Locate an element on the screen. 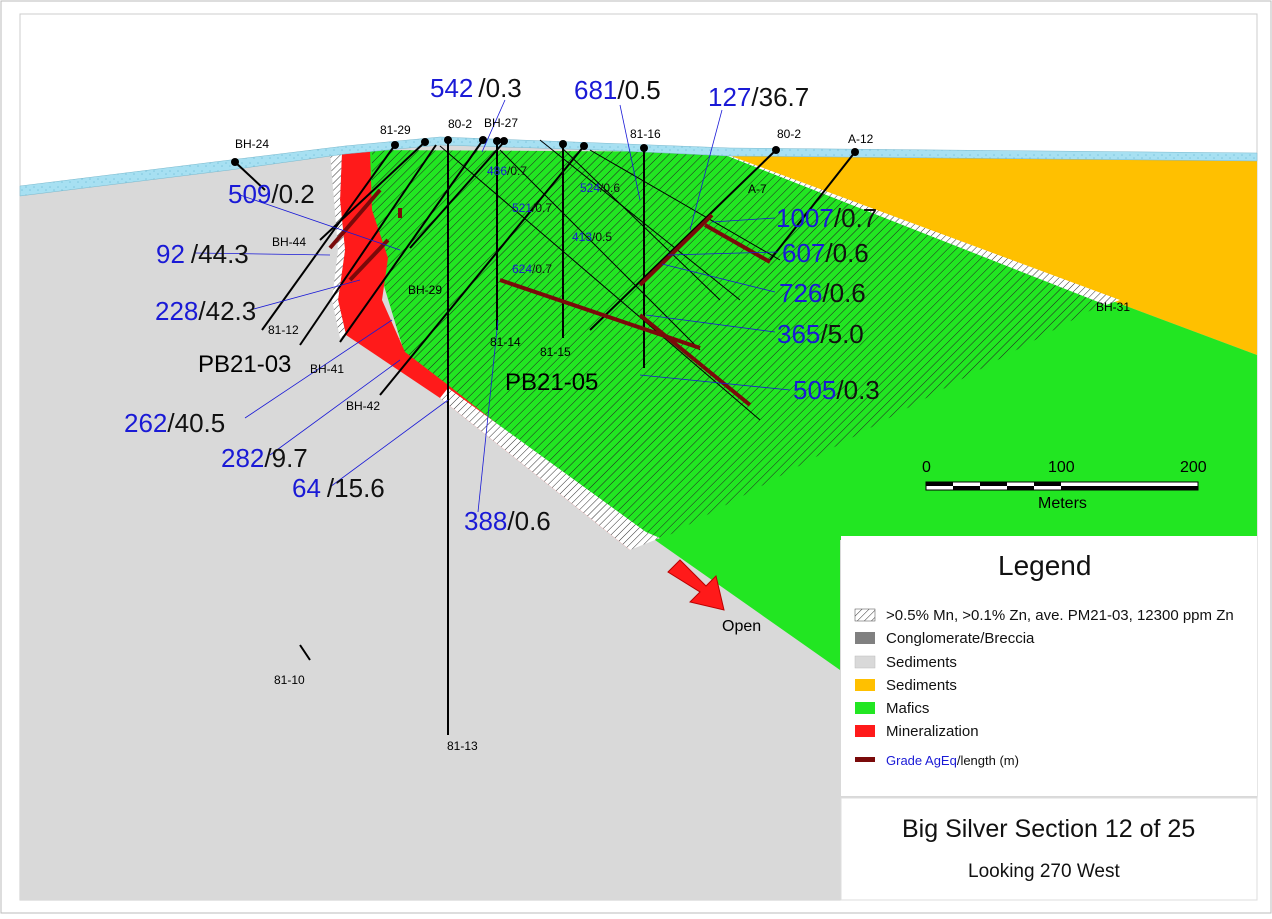 The width and height of the screenshot is (1272, 919). title-box is located at coordinates (1049, 849).